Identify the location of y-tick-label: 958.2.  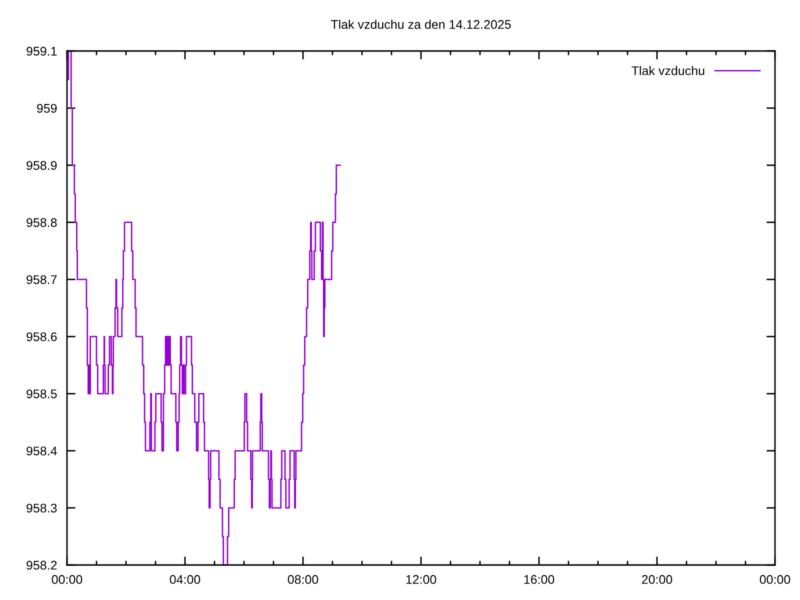
(41, 565).